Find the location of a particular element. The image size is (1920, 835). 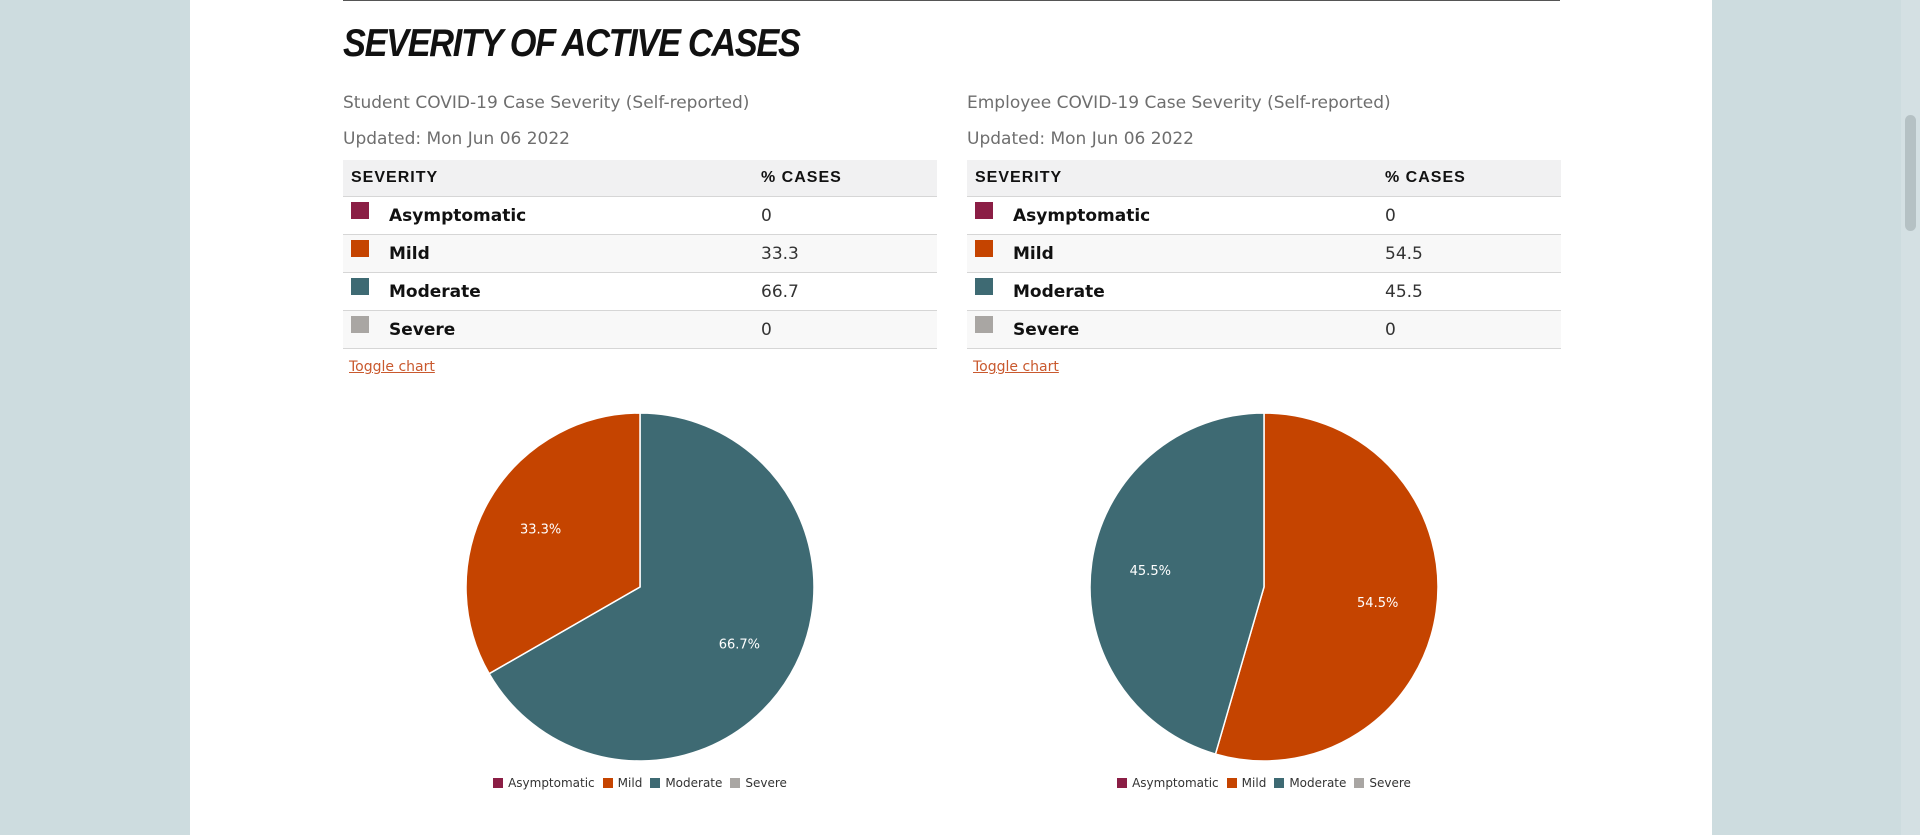

percent-cell: 66.7 is located at coordinates (849, 291).